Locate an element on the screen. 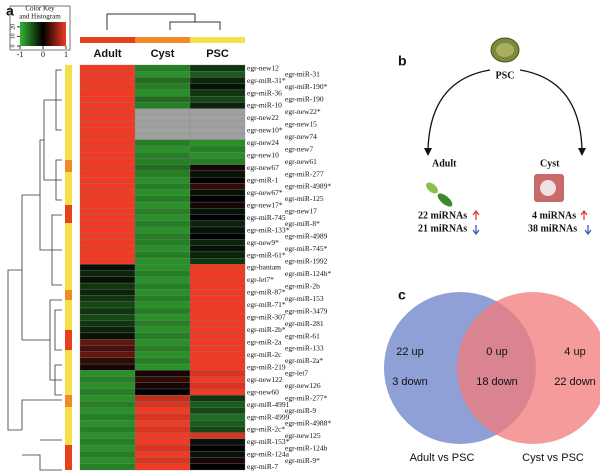 The image size is (600, 476). psc-icon is located at coordinates (505, 50).